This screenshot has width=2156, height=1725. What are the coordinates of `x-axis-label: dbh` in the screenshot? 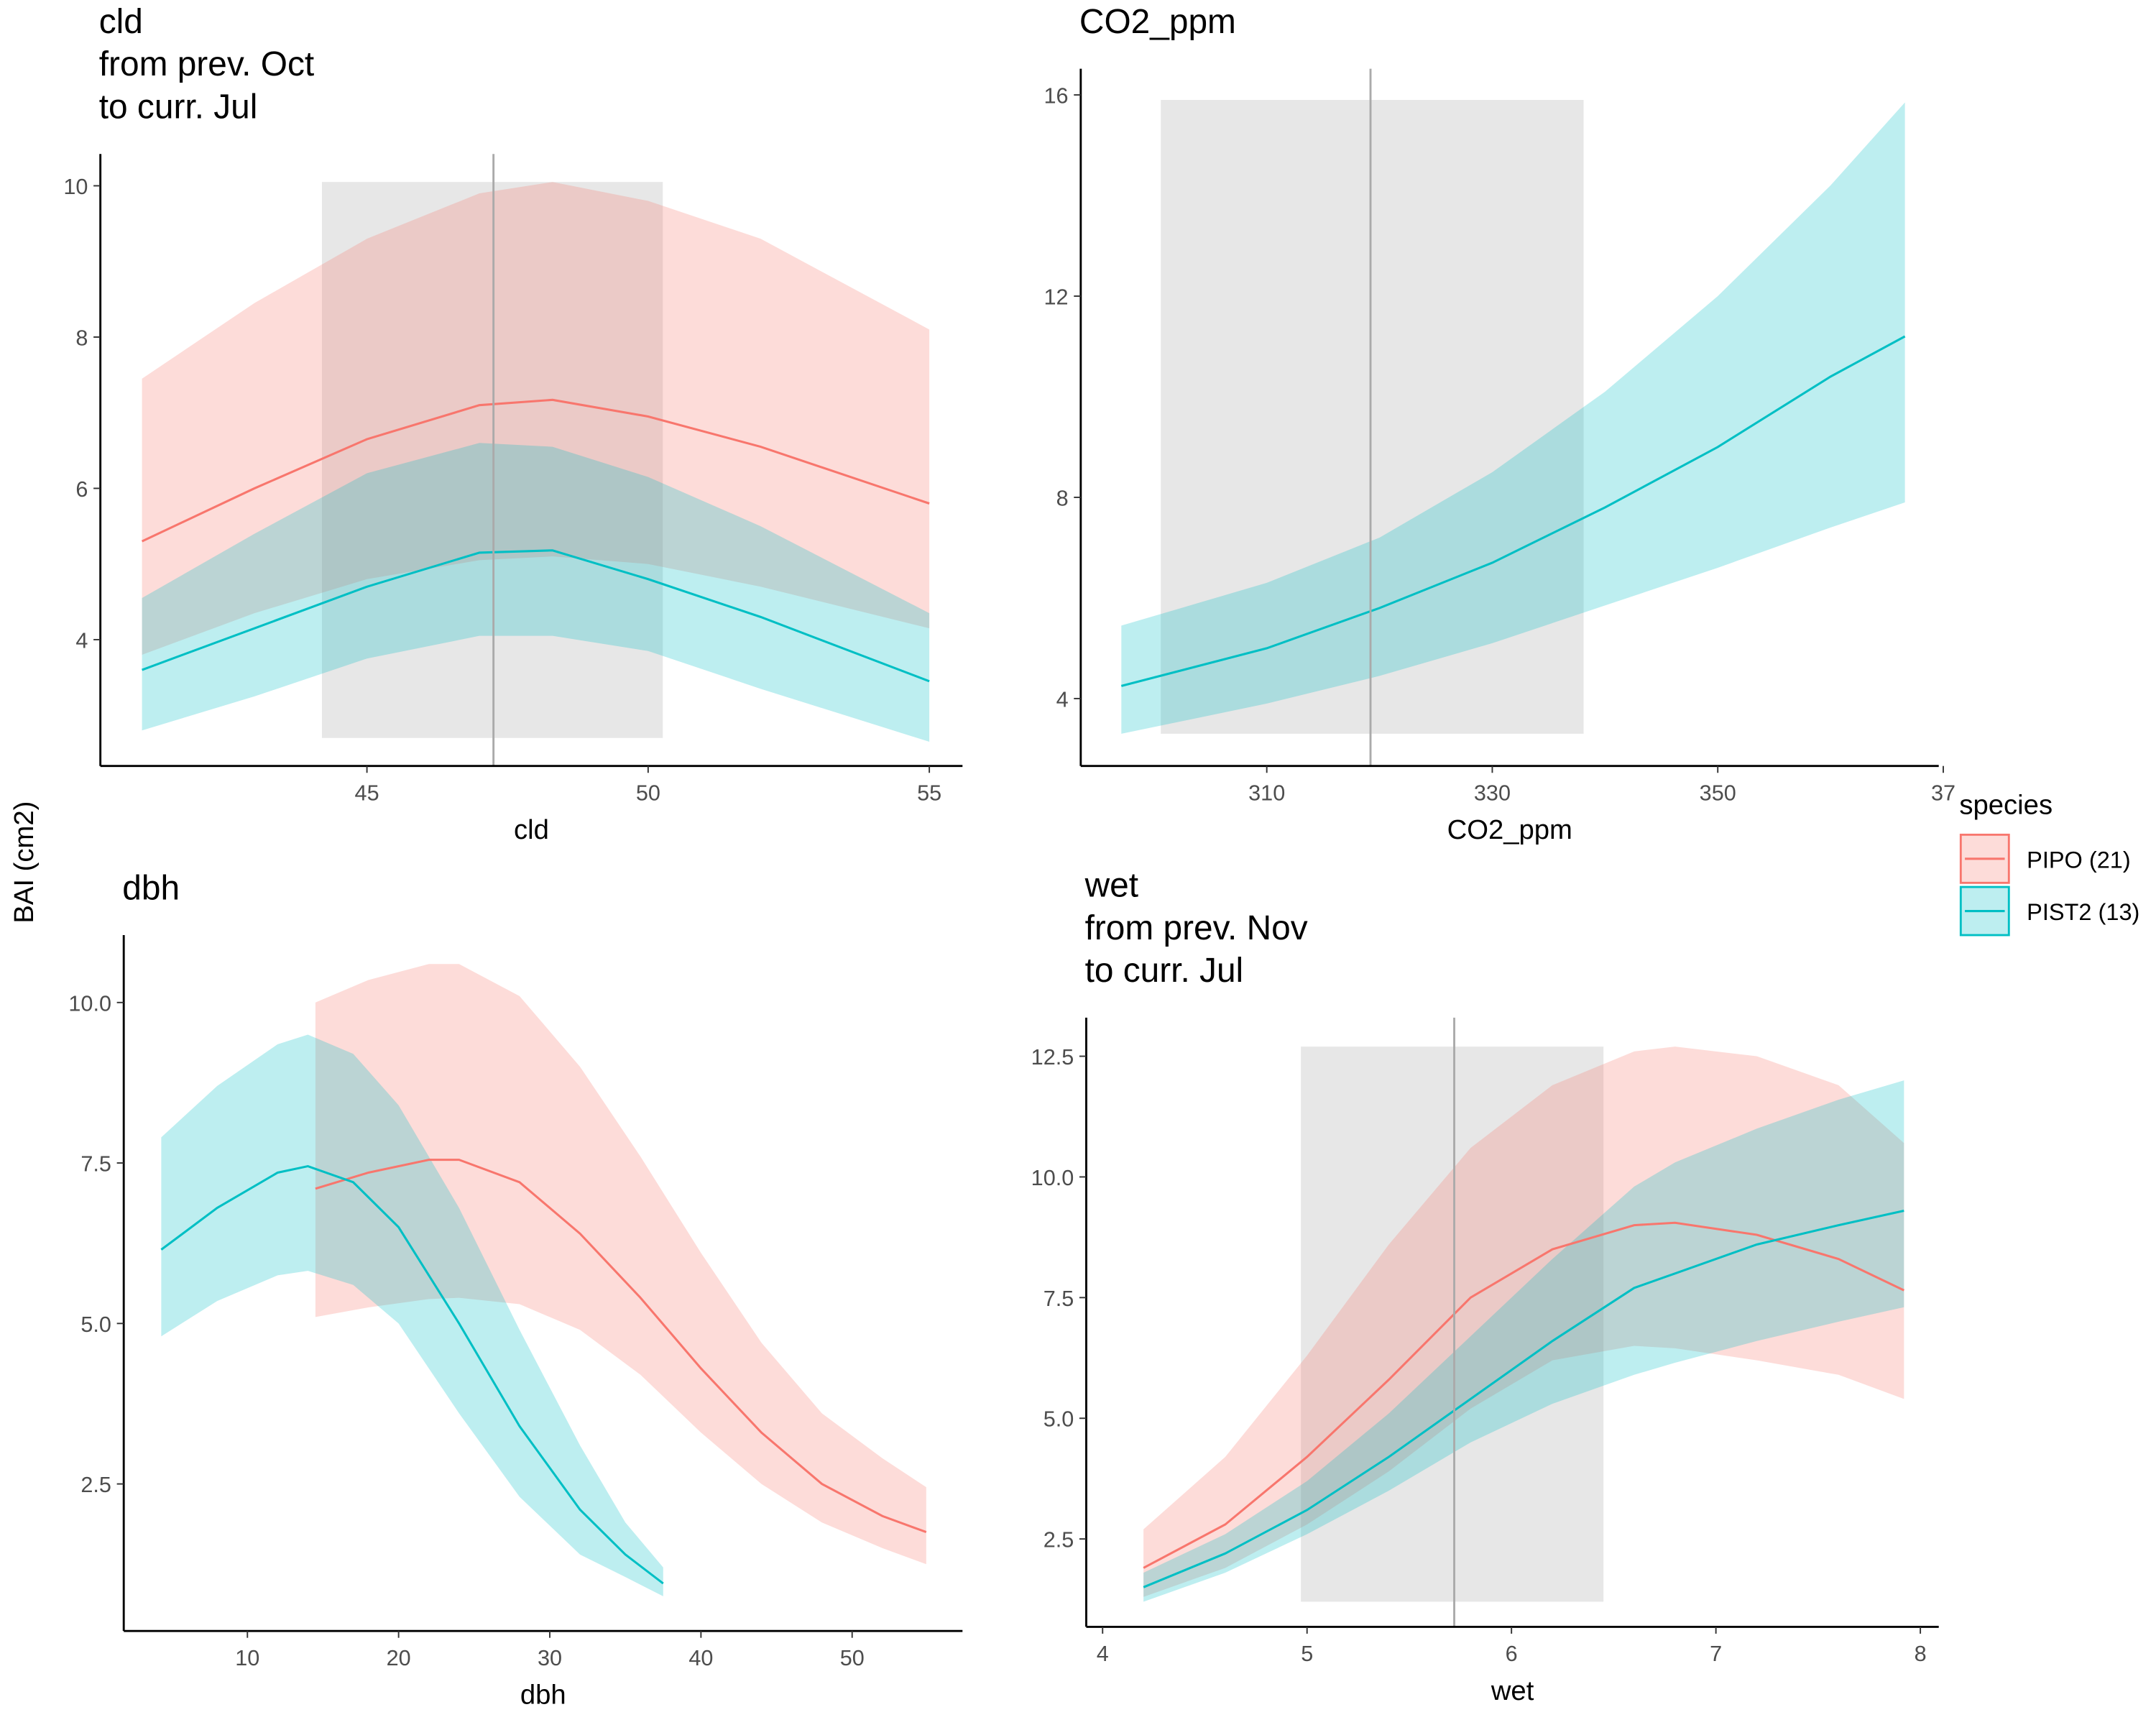 It's located at (543, 1695).